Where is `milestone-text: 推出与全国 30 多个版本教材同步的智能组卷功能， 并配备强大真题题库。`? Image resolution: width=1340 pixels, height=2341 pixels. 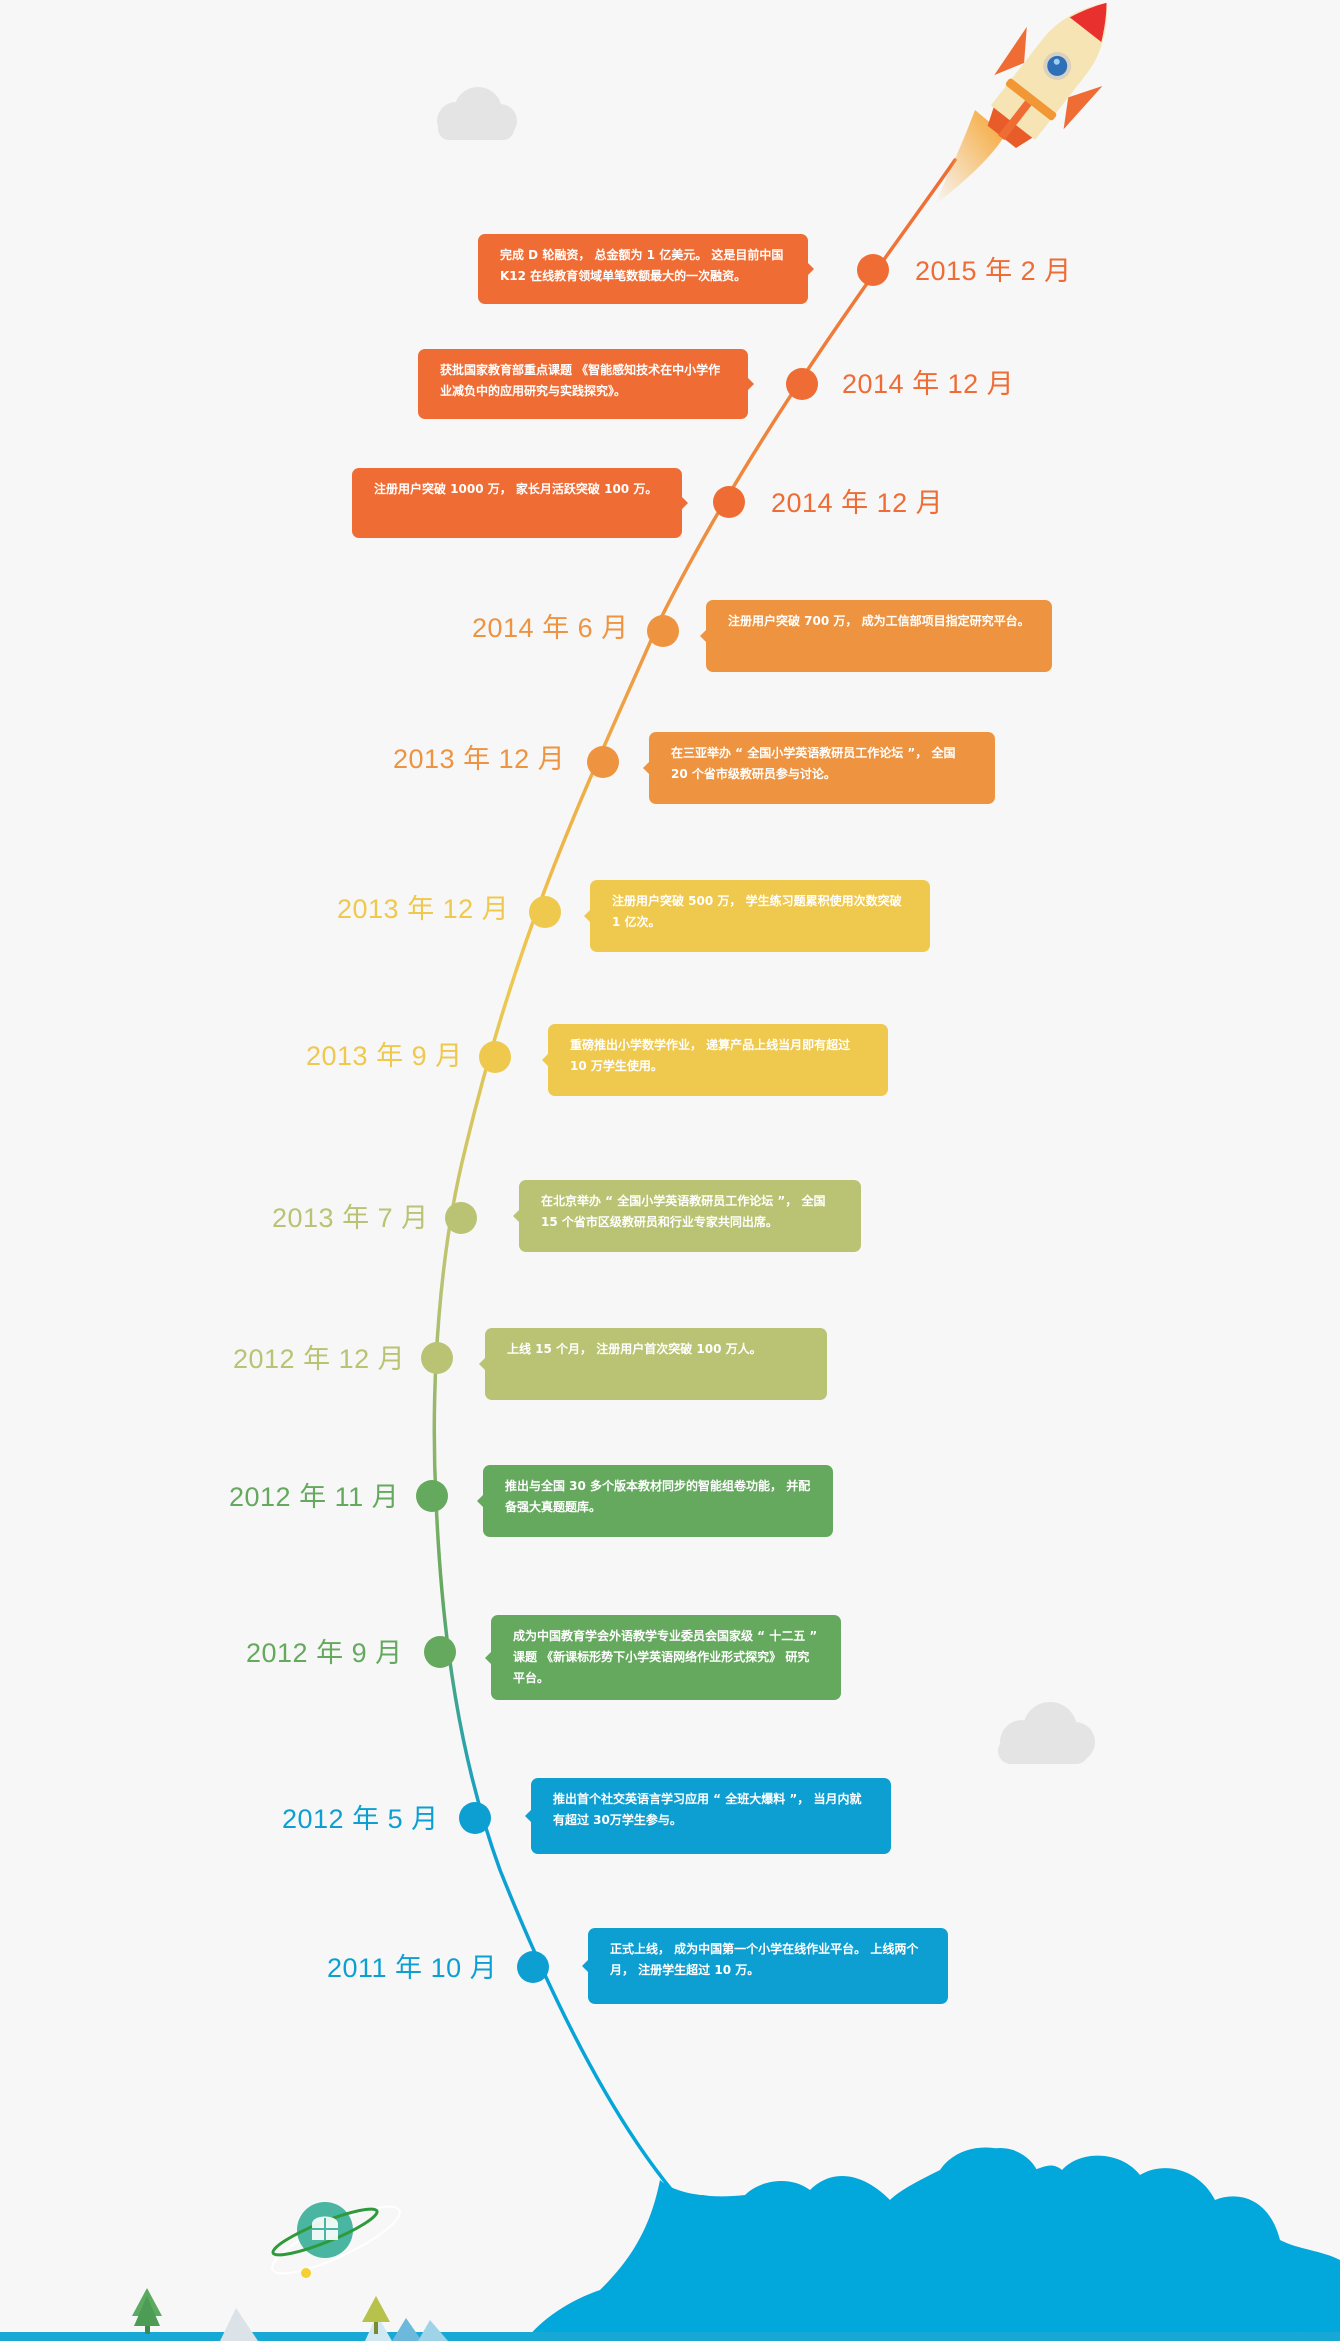
milestone-text: 推出与全国 30 多个版本教材同步的智能组卷功能， 并配备强大真题题库。 is located at coordinates (658, 1496).